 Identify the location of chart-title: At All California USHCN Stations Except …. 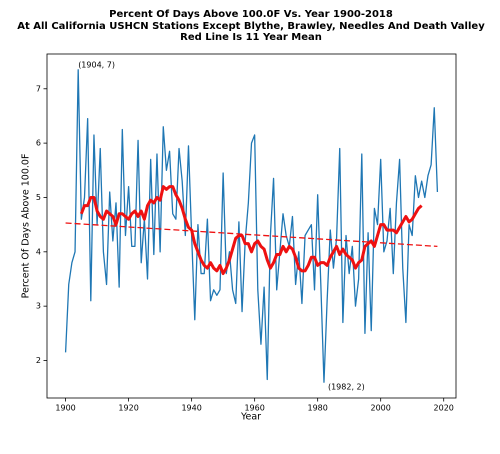
(251, 26).